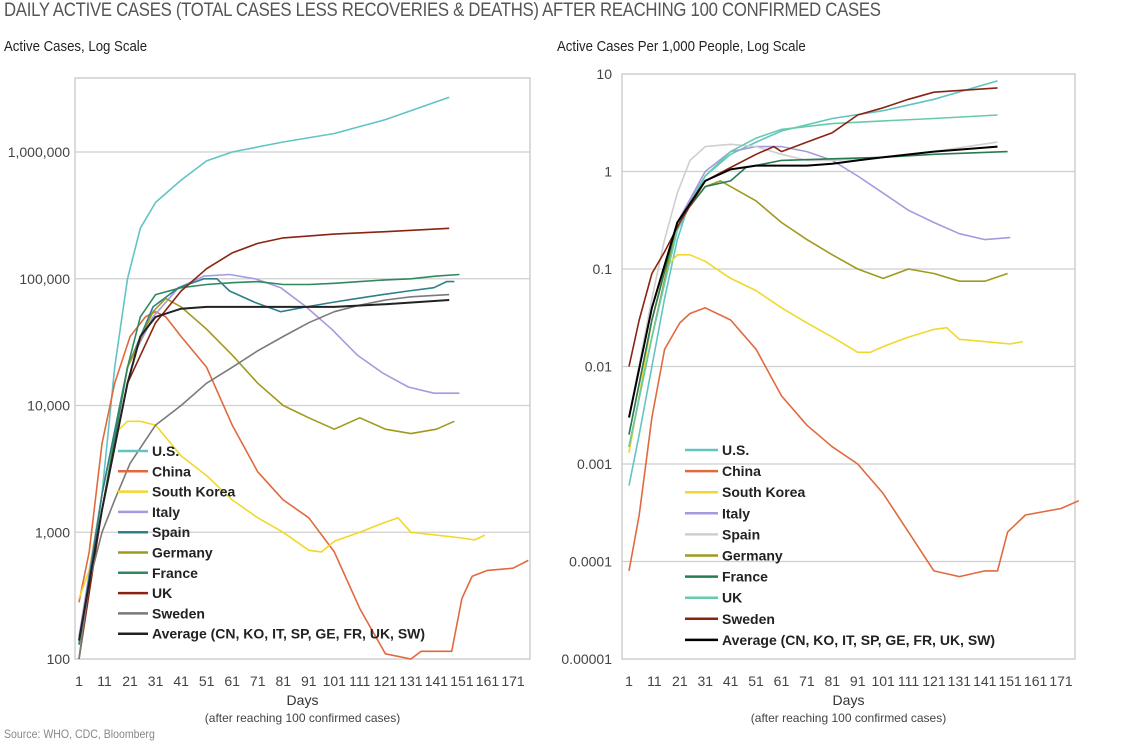  I want to click on y-tick-label: 0.0001, so click(590, 562).